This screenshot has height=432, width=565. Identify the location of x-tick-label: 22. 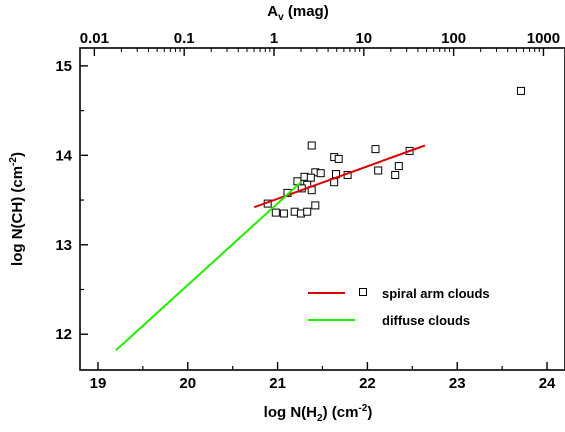
(367, 383).